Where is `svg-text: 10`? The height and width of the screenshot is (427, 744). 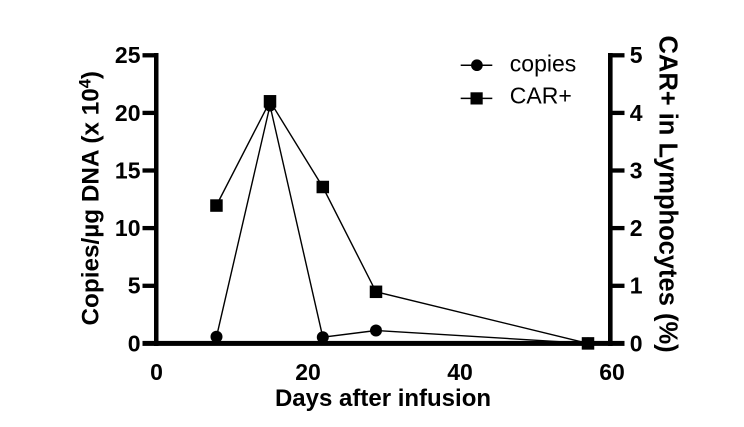 svg-text: 10 is located at coordinates (128, 228).